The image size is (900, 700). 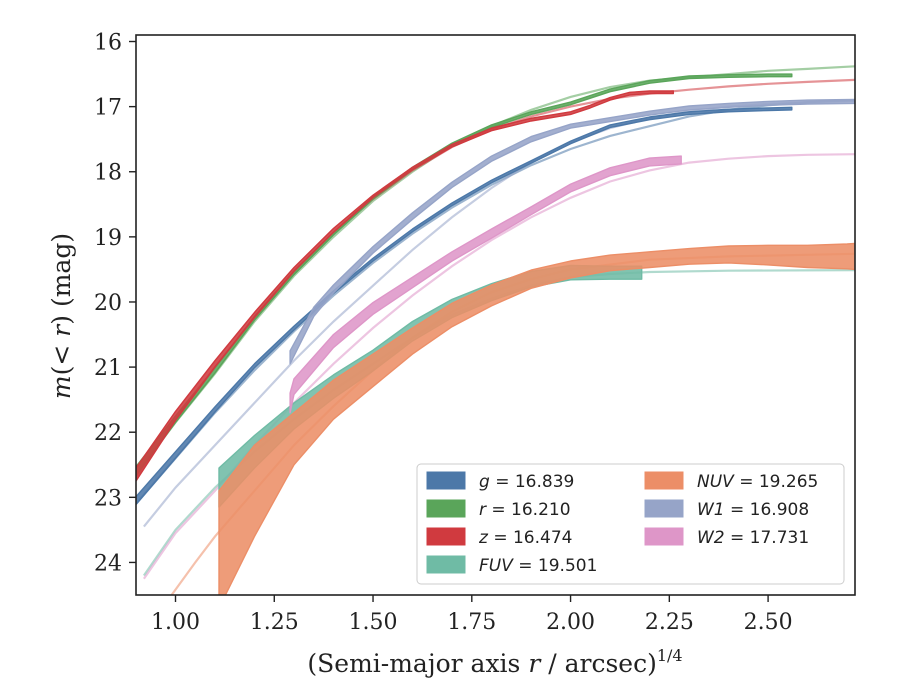 I want to click on legend-item-w2: W2 = 17.731, so click(x=726, y=537).